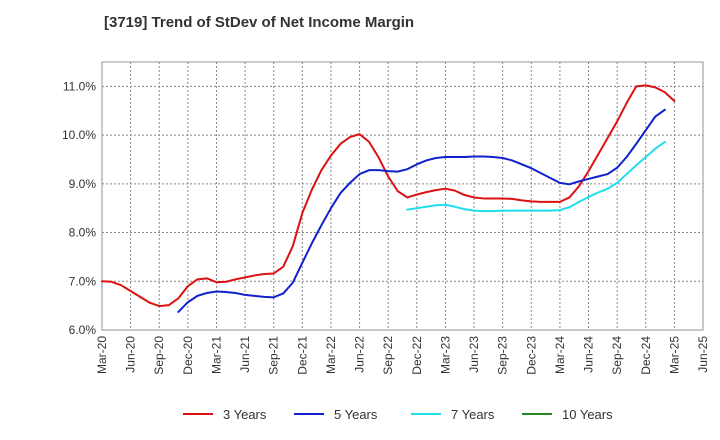 Image resolution: width=720 pixels, height=440 pixels. I want to click on y-tick-label: 10.0%, so click(79, 135).